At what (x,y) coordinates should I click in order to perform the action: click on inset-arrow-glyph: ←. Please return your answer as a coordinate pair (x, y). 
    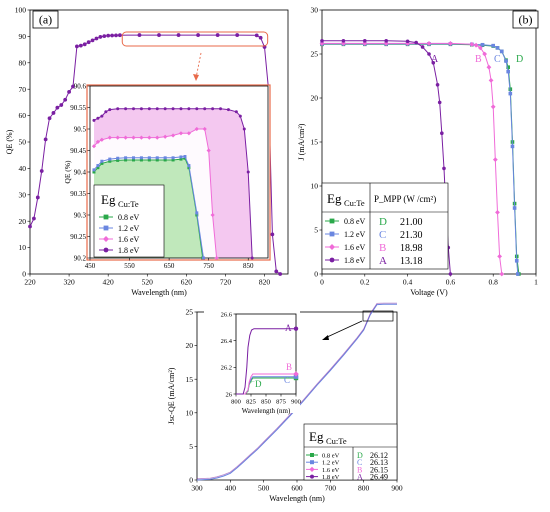
    Looking at the image, I should click on (252, 381).